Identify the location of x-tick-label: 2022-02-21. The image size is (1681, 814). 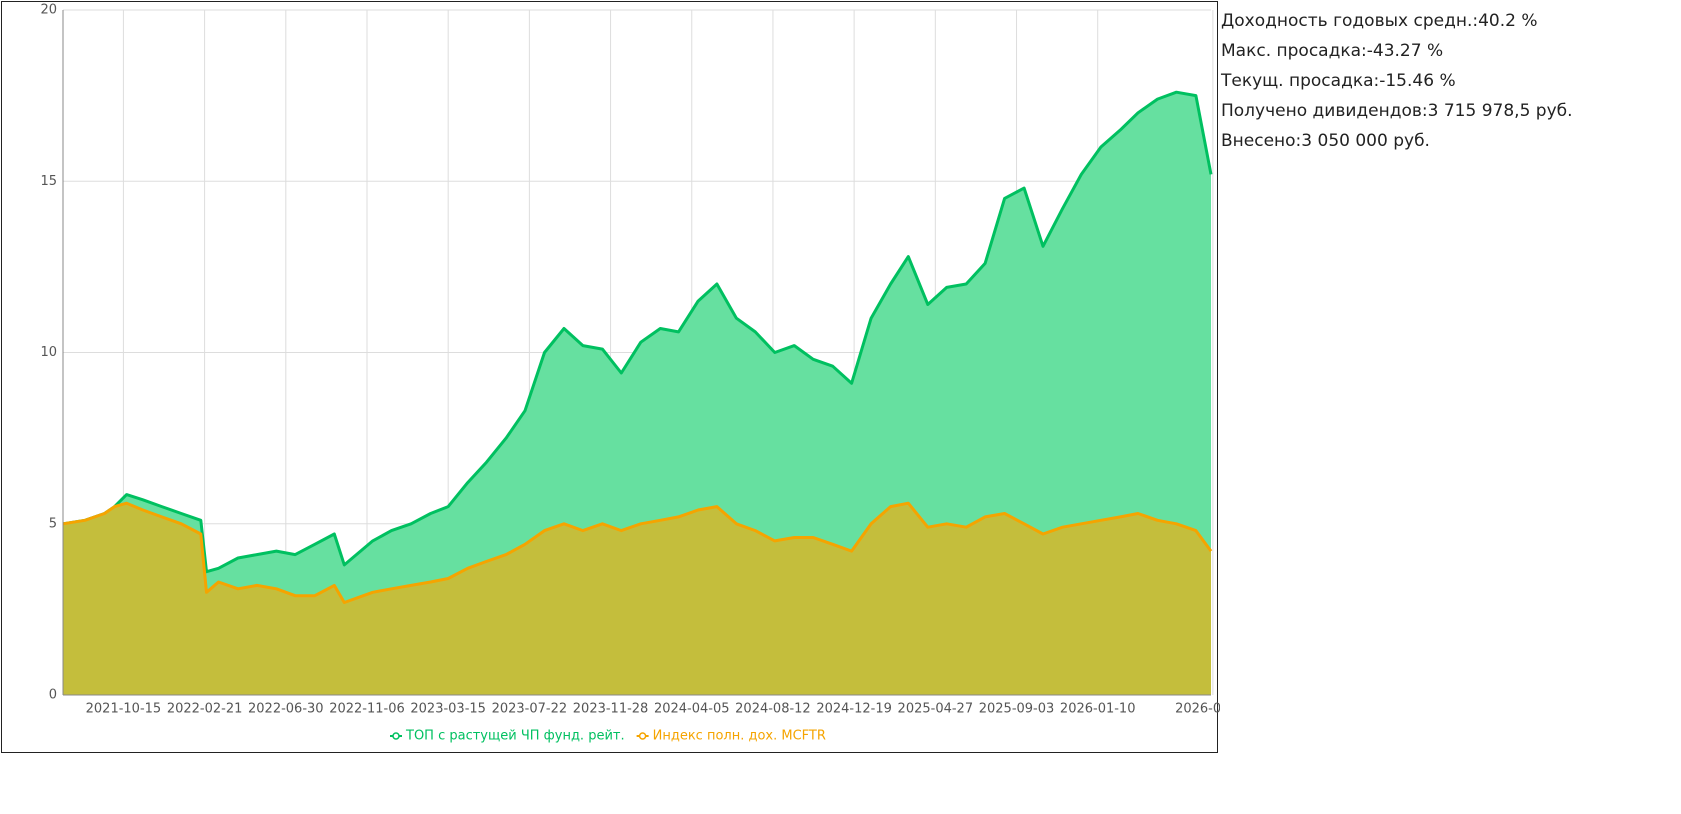
(205, 709).